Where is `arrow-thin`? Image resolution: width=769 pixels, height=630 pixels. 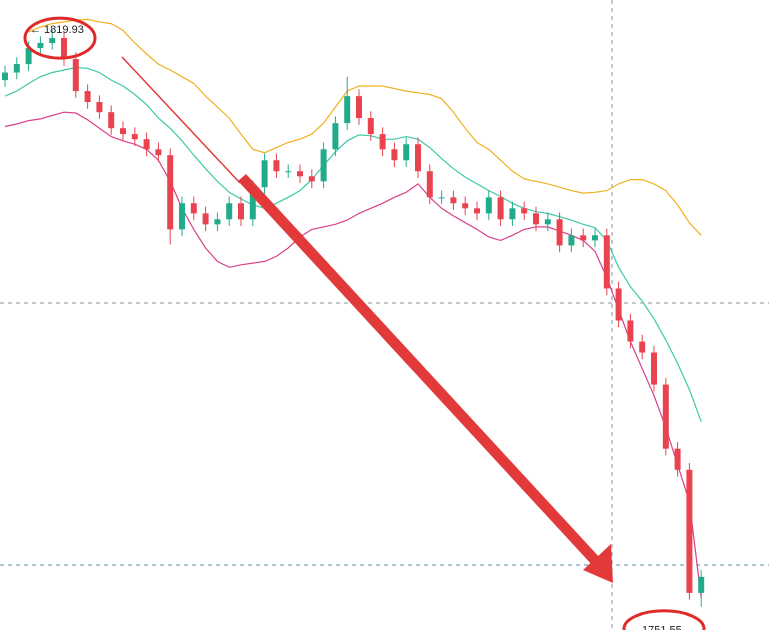
arrow-thin is located at coordinates (181, 120).